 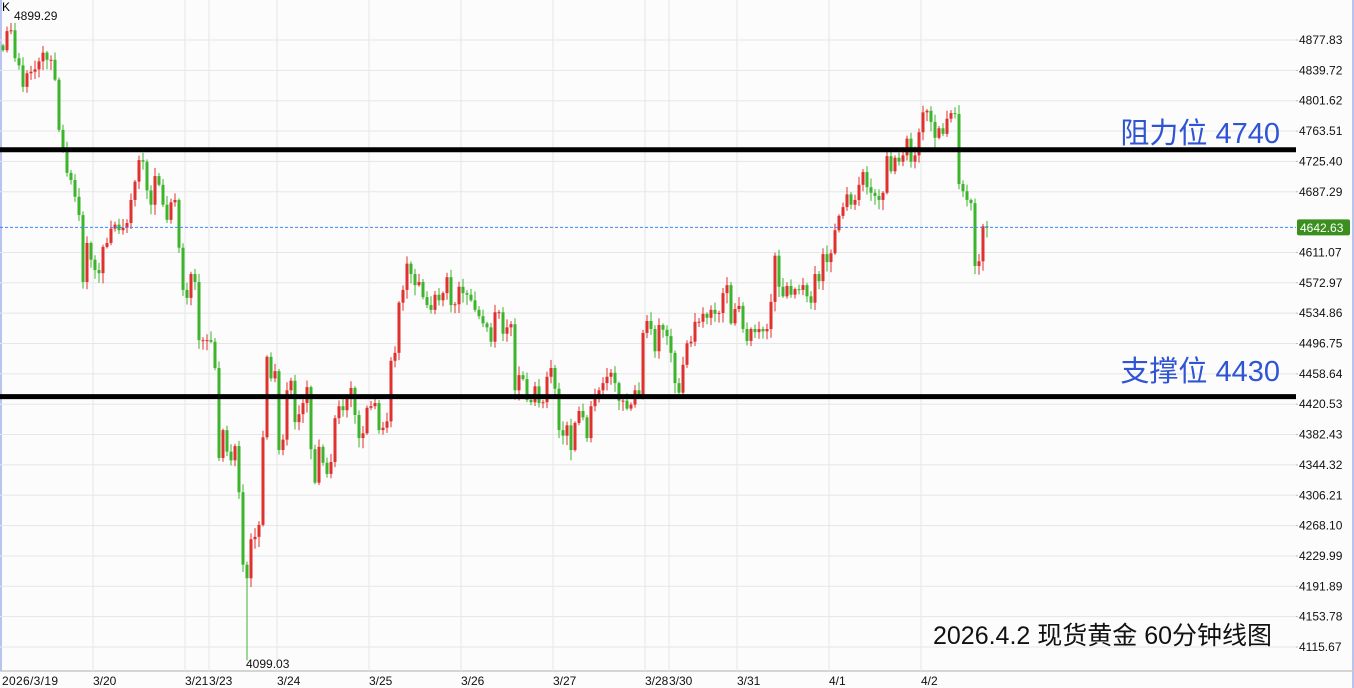 What do you see at coordinates (1321, 131) in the screenshot?
I see `y-tick-label: 4763.51` at bounding box center [1321, 131].